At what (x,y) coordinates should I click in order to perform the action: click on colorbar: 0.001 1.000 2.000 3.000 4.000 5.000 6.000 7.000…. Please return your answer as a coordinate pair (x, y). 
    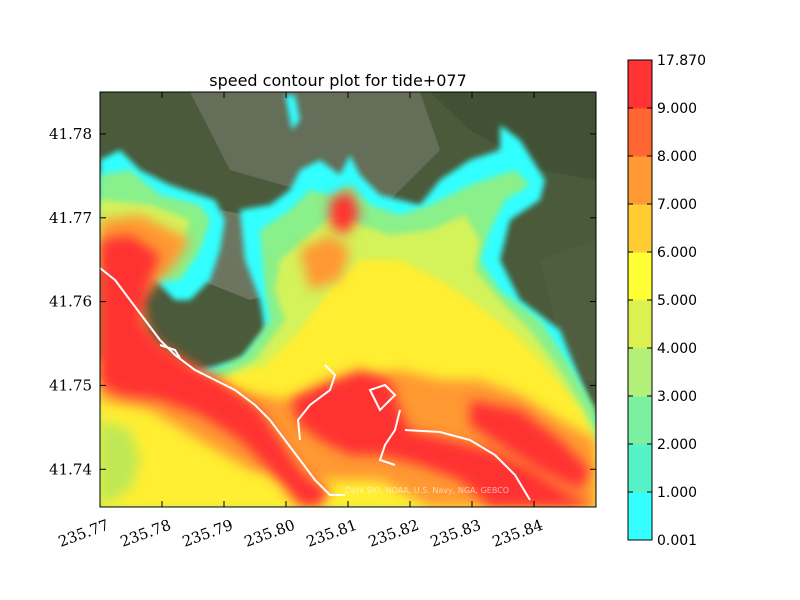
    Looking at the image, I should click on (666, 301).